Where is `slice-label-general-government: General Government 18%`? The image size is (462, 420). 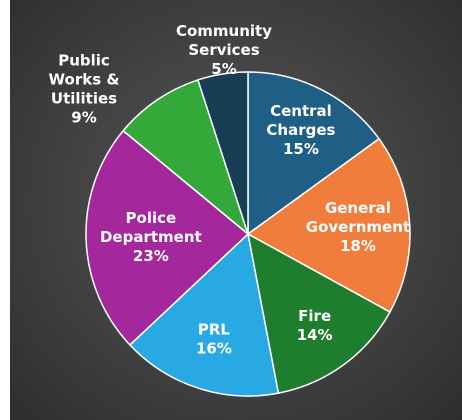
slice-label-general-government: General Government 18% is located at coordinates (358, 227).